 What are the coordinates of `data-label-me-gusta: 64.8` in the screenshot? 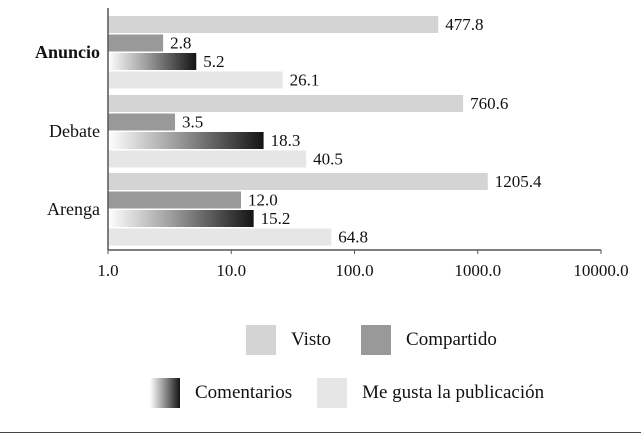 It's located at (353, 237).